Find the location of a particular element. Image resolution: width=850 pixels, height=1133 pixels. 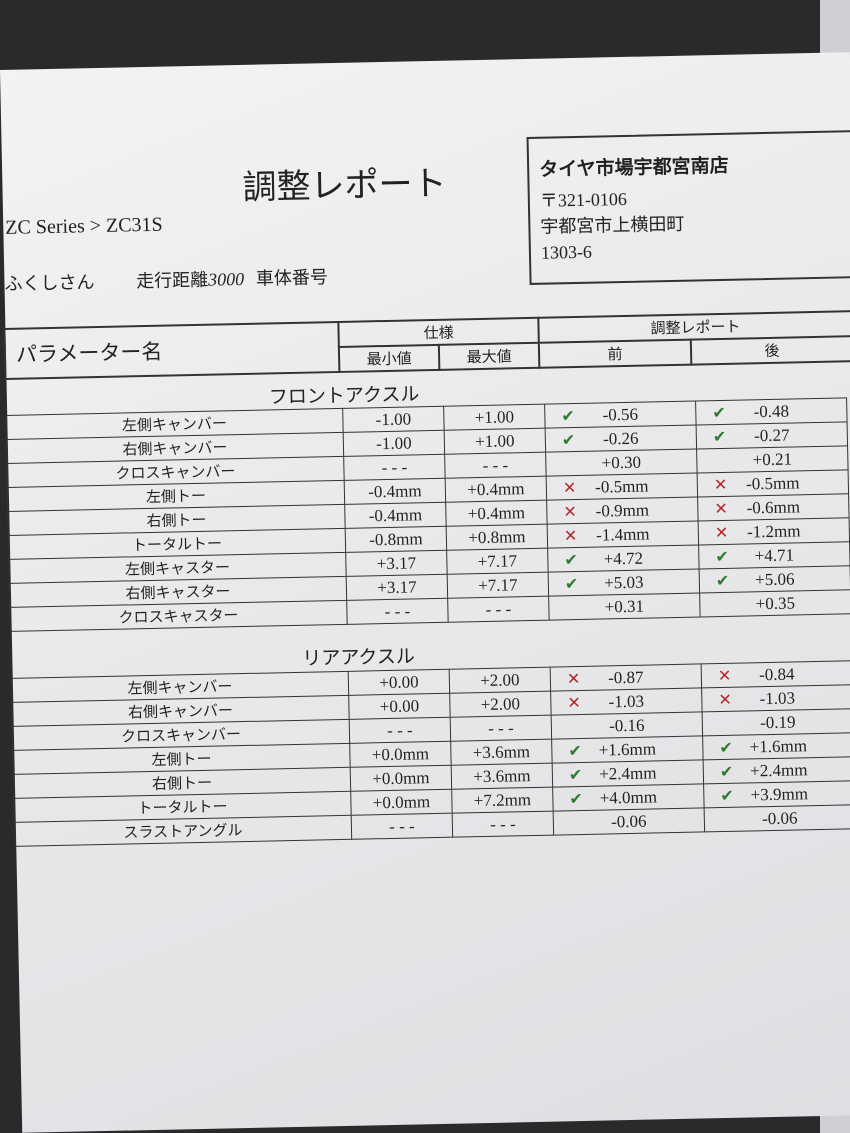

after-value-text: +2.4mm is located at coordinates (778, 769).